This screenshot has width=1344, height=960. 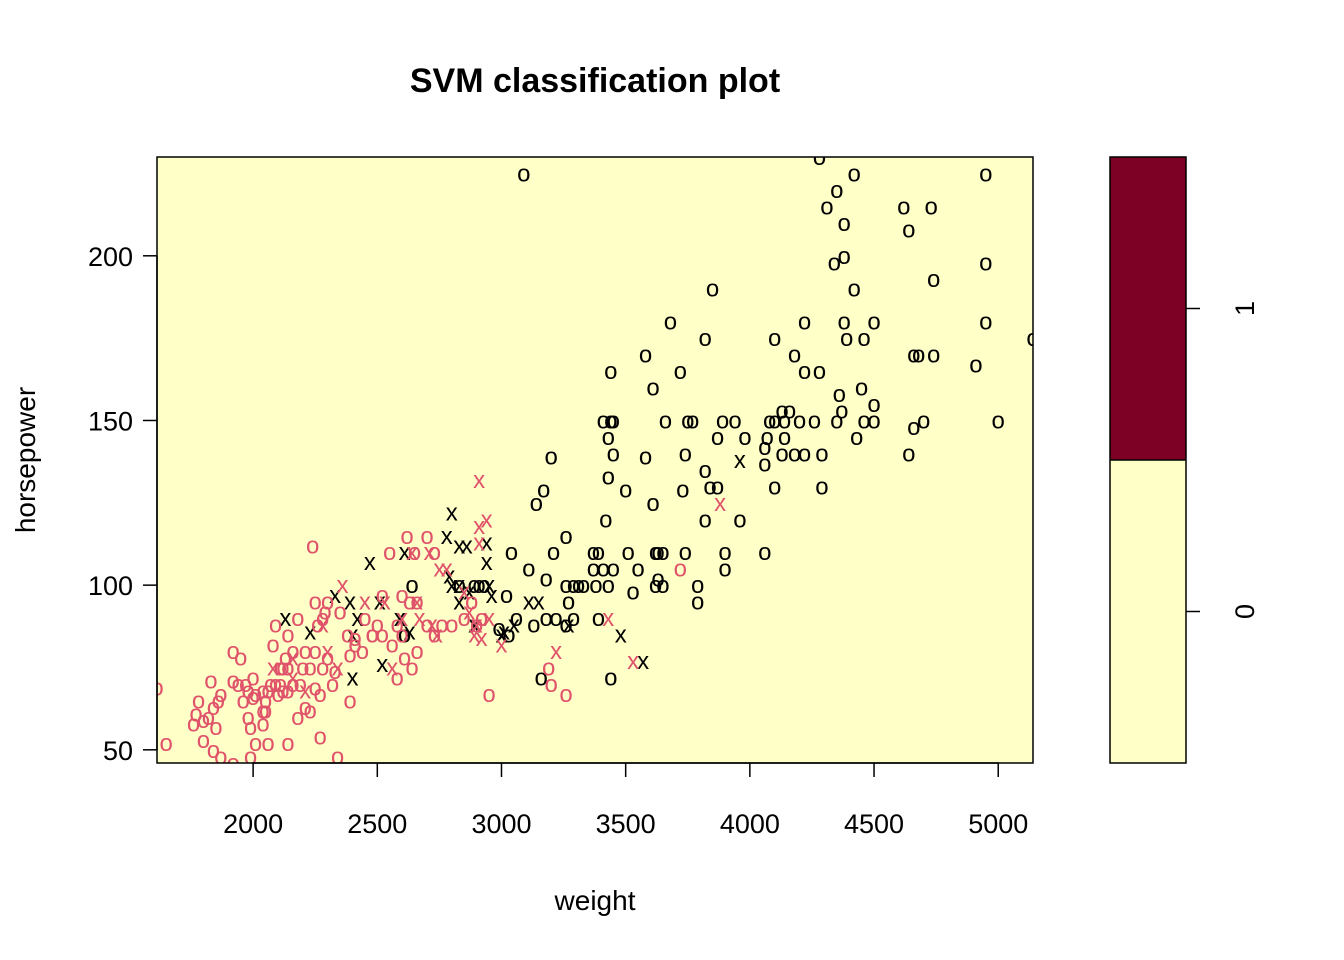 What do you see at coordinates (118, 751) in the screenshot?
I see `y-tick-label: 50` at bounding box center [118, 751].